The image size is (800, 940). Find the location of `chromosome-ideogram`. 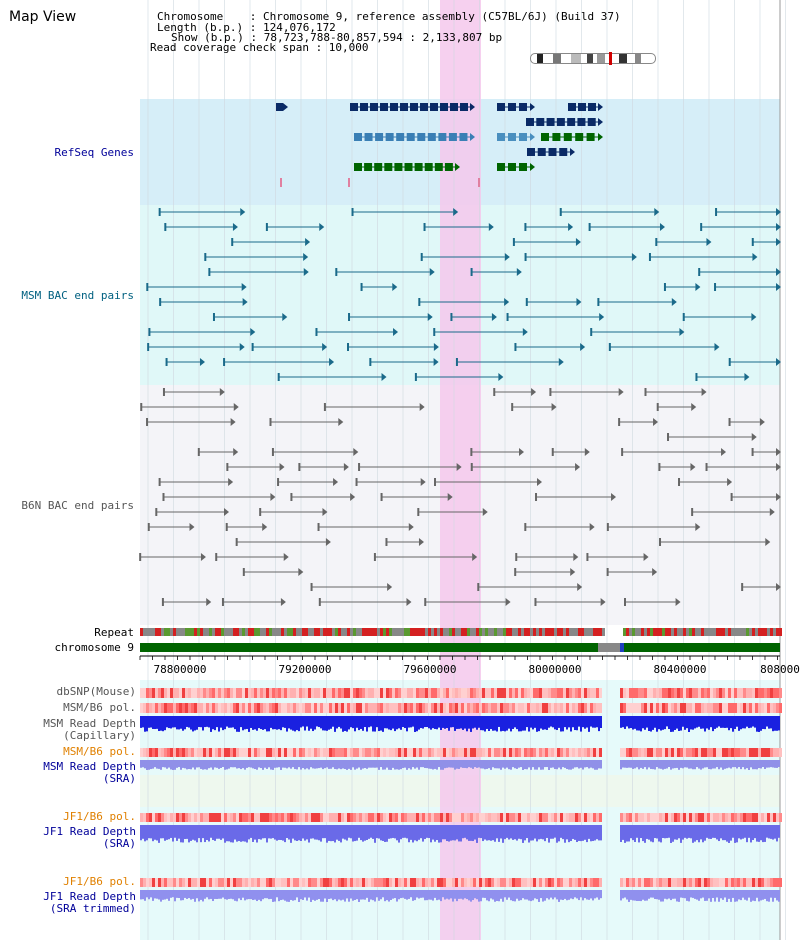

chromosome-ideogram is located at coordinates (593, 58).